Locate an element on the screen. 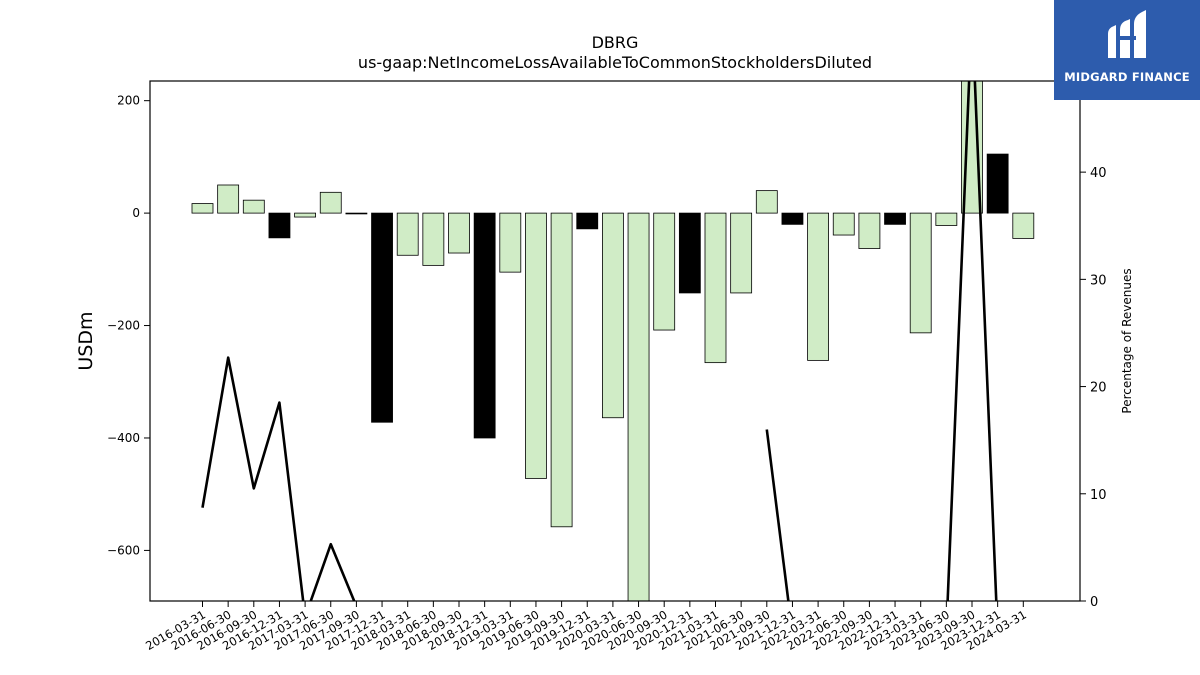 Image resolution: width=1200 pixels, height=675 pixels. y-tick-label: 200 is located at coordinates (128, 101).